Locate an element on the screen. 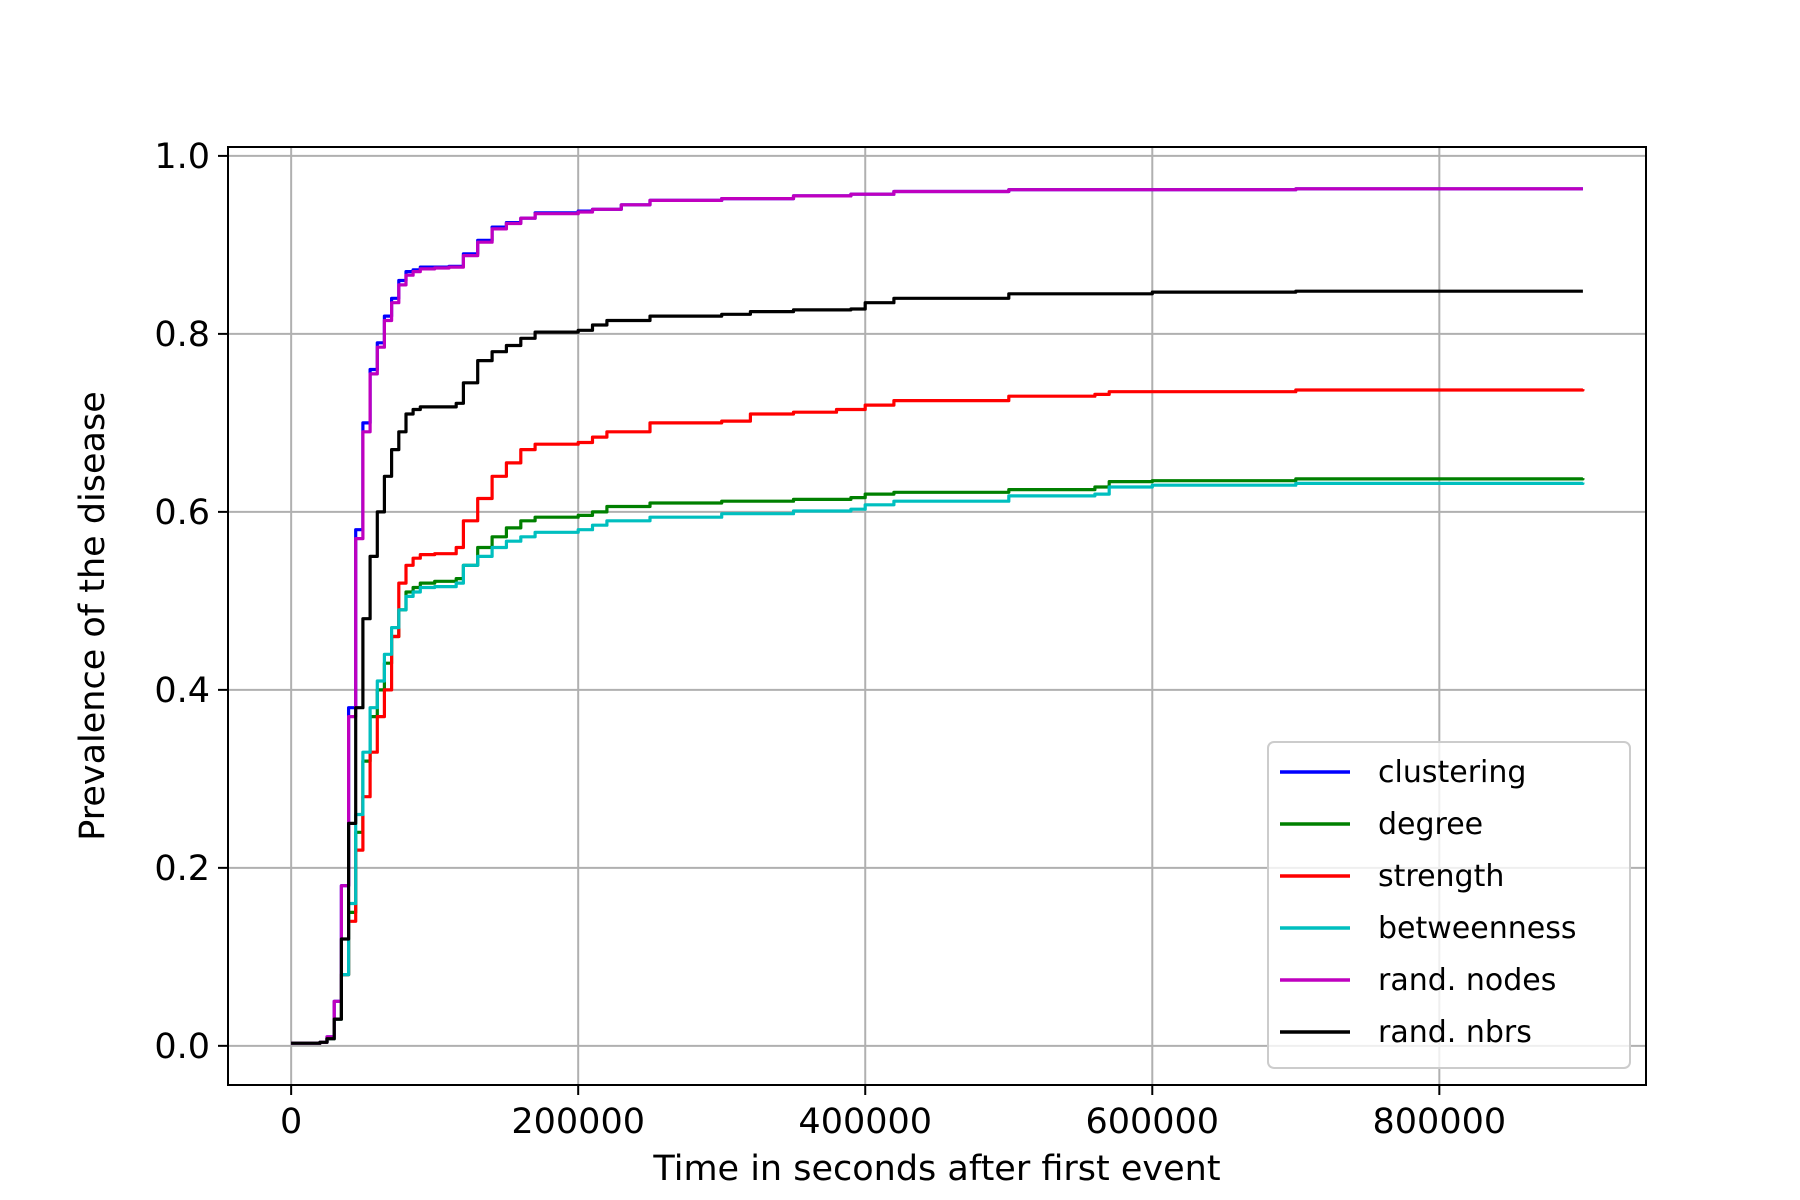  x-axis: 0 200000 400000 600000 800000 is located at coordinates (893, 1113).